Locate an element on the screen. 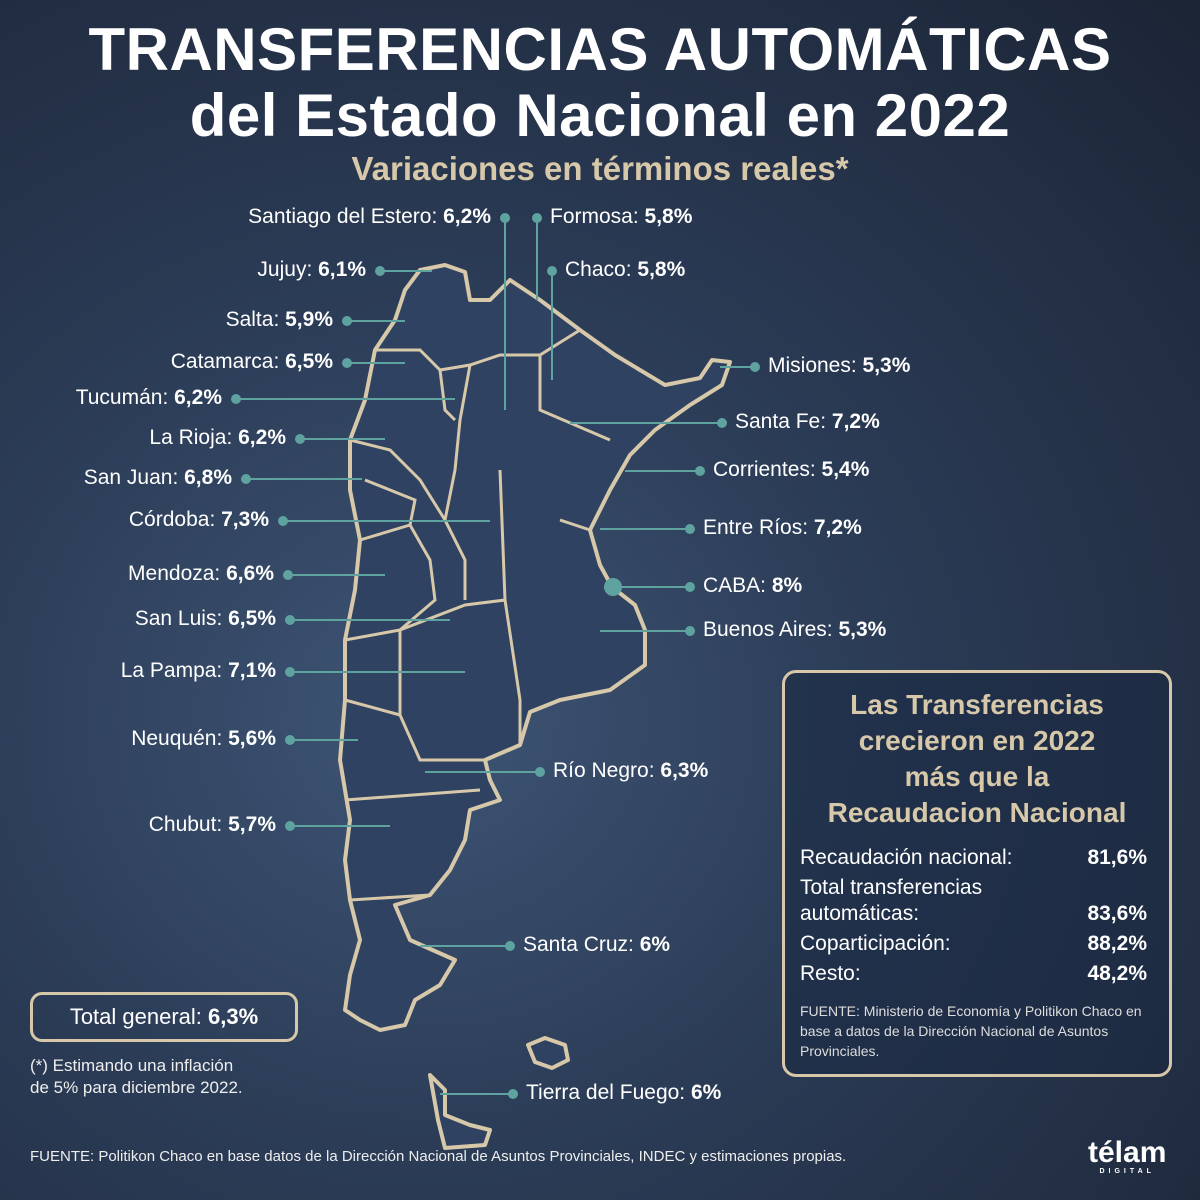 The height and width of the screenshot is (1200, 1200). caba-marker is located at coordinates (613, 587).